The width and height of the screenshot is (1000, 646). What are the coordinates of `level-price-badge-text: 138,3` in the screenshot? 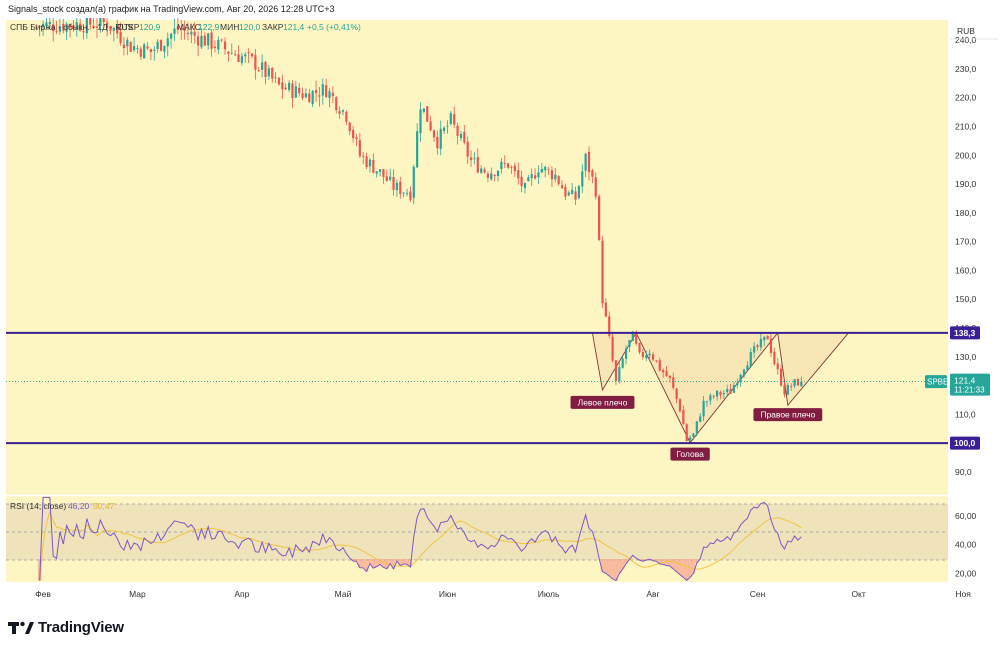 It's located at (965, 333).